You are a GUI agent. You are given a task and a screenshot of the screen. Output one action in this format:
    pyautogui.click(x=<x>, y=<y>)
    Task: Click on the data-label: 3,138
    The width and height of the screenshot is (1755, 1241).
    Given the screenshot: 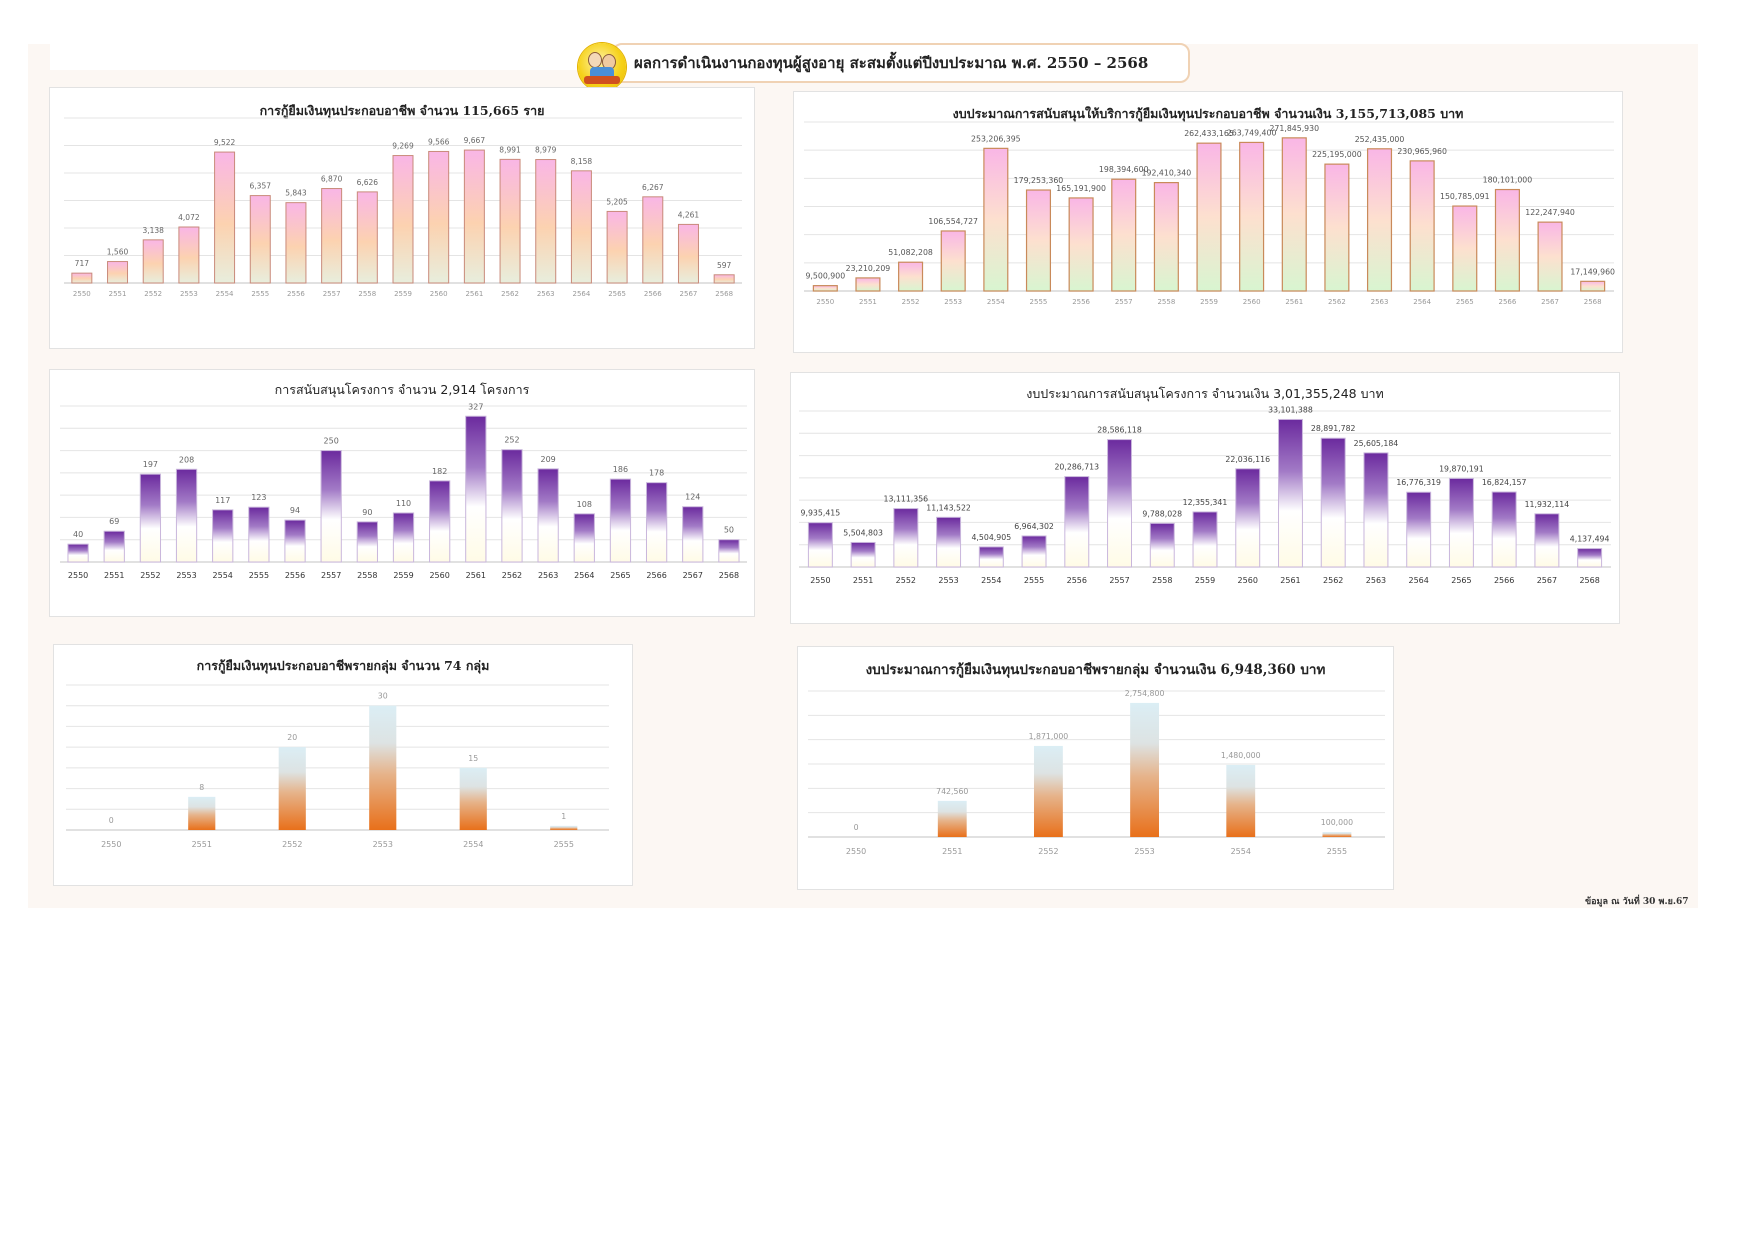 What is the action you would take?
    pyautogui.click(x=153, y=230)
    